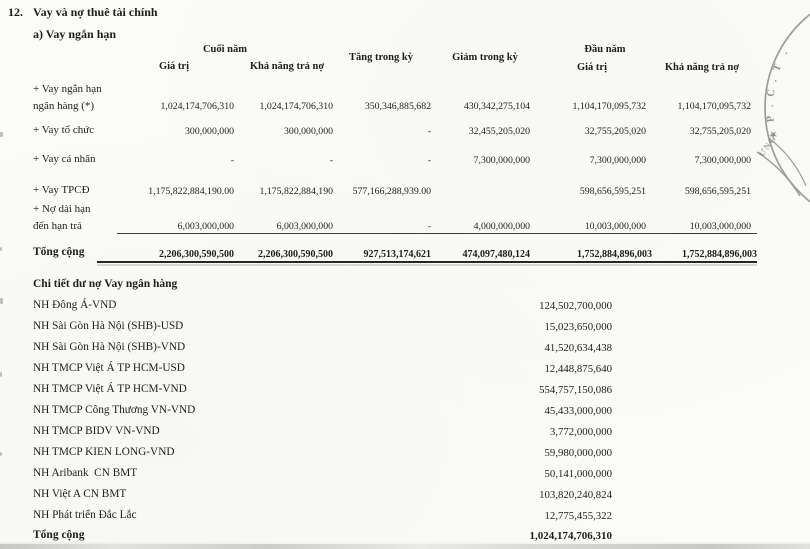  Describe the element at coordinates (788, 162) in the screenshot. I see `seal-inner-ring` at that location.